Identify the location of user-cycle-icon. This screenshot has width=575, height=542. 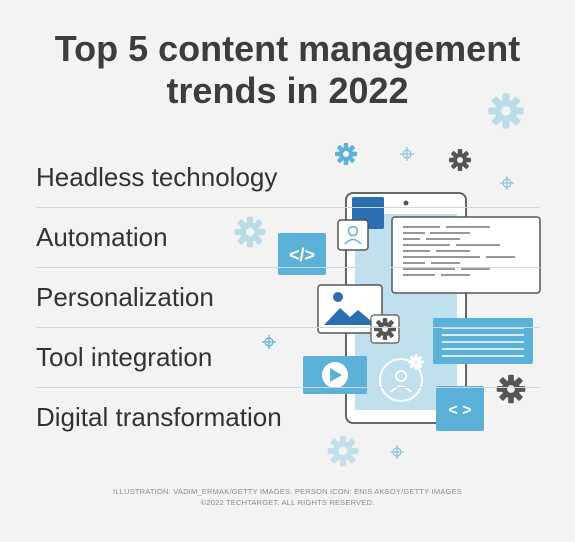
(401, 380).